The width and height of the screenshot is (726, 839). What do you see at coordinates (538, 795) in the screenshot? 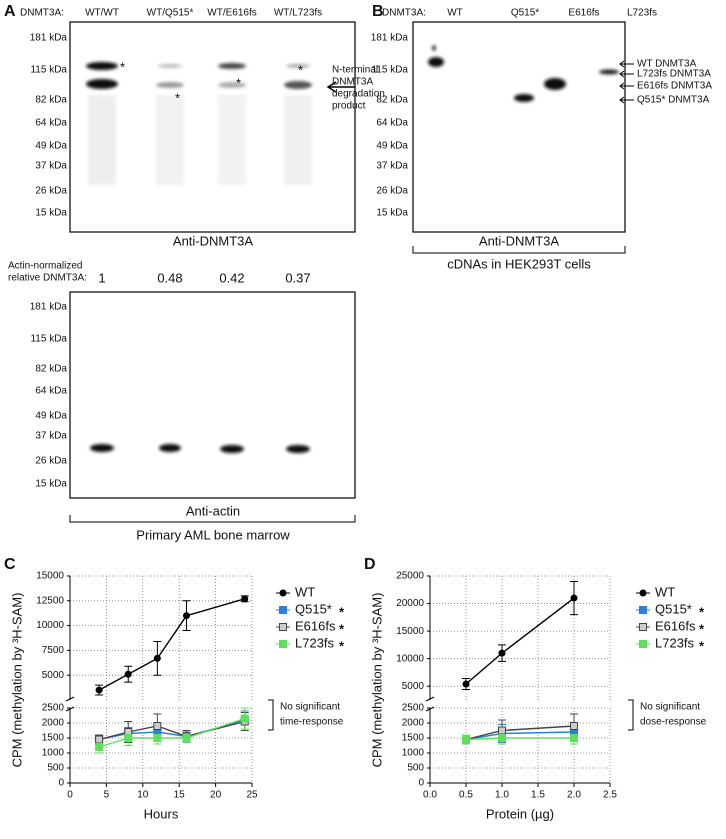
I see `x-tick-label: 1.5` at bounding box center [538, 795].